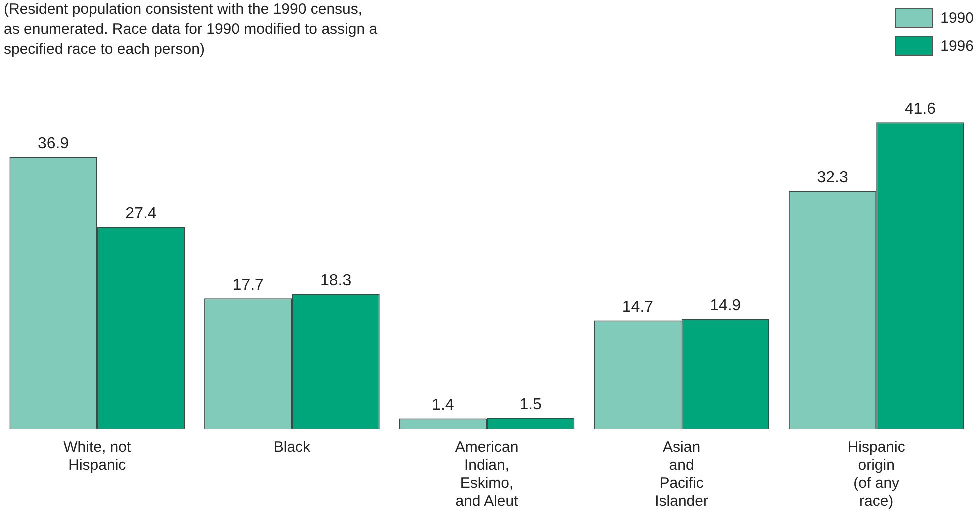  Describe the element at coordinates (443, 405) in the screenshot. I see `data-label: 1.4` at that location.